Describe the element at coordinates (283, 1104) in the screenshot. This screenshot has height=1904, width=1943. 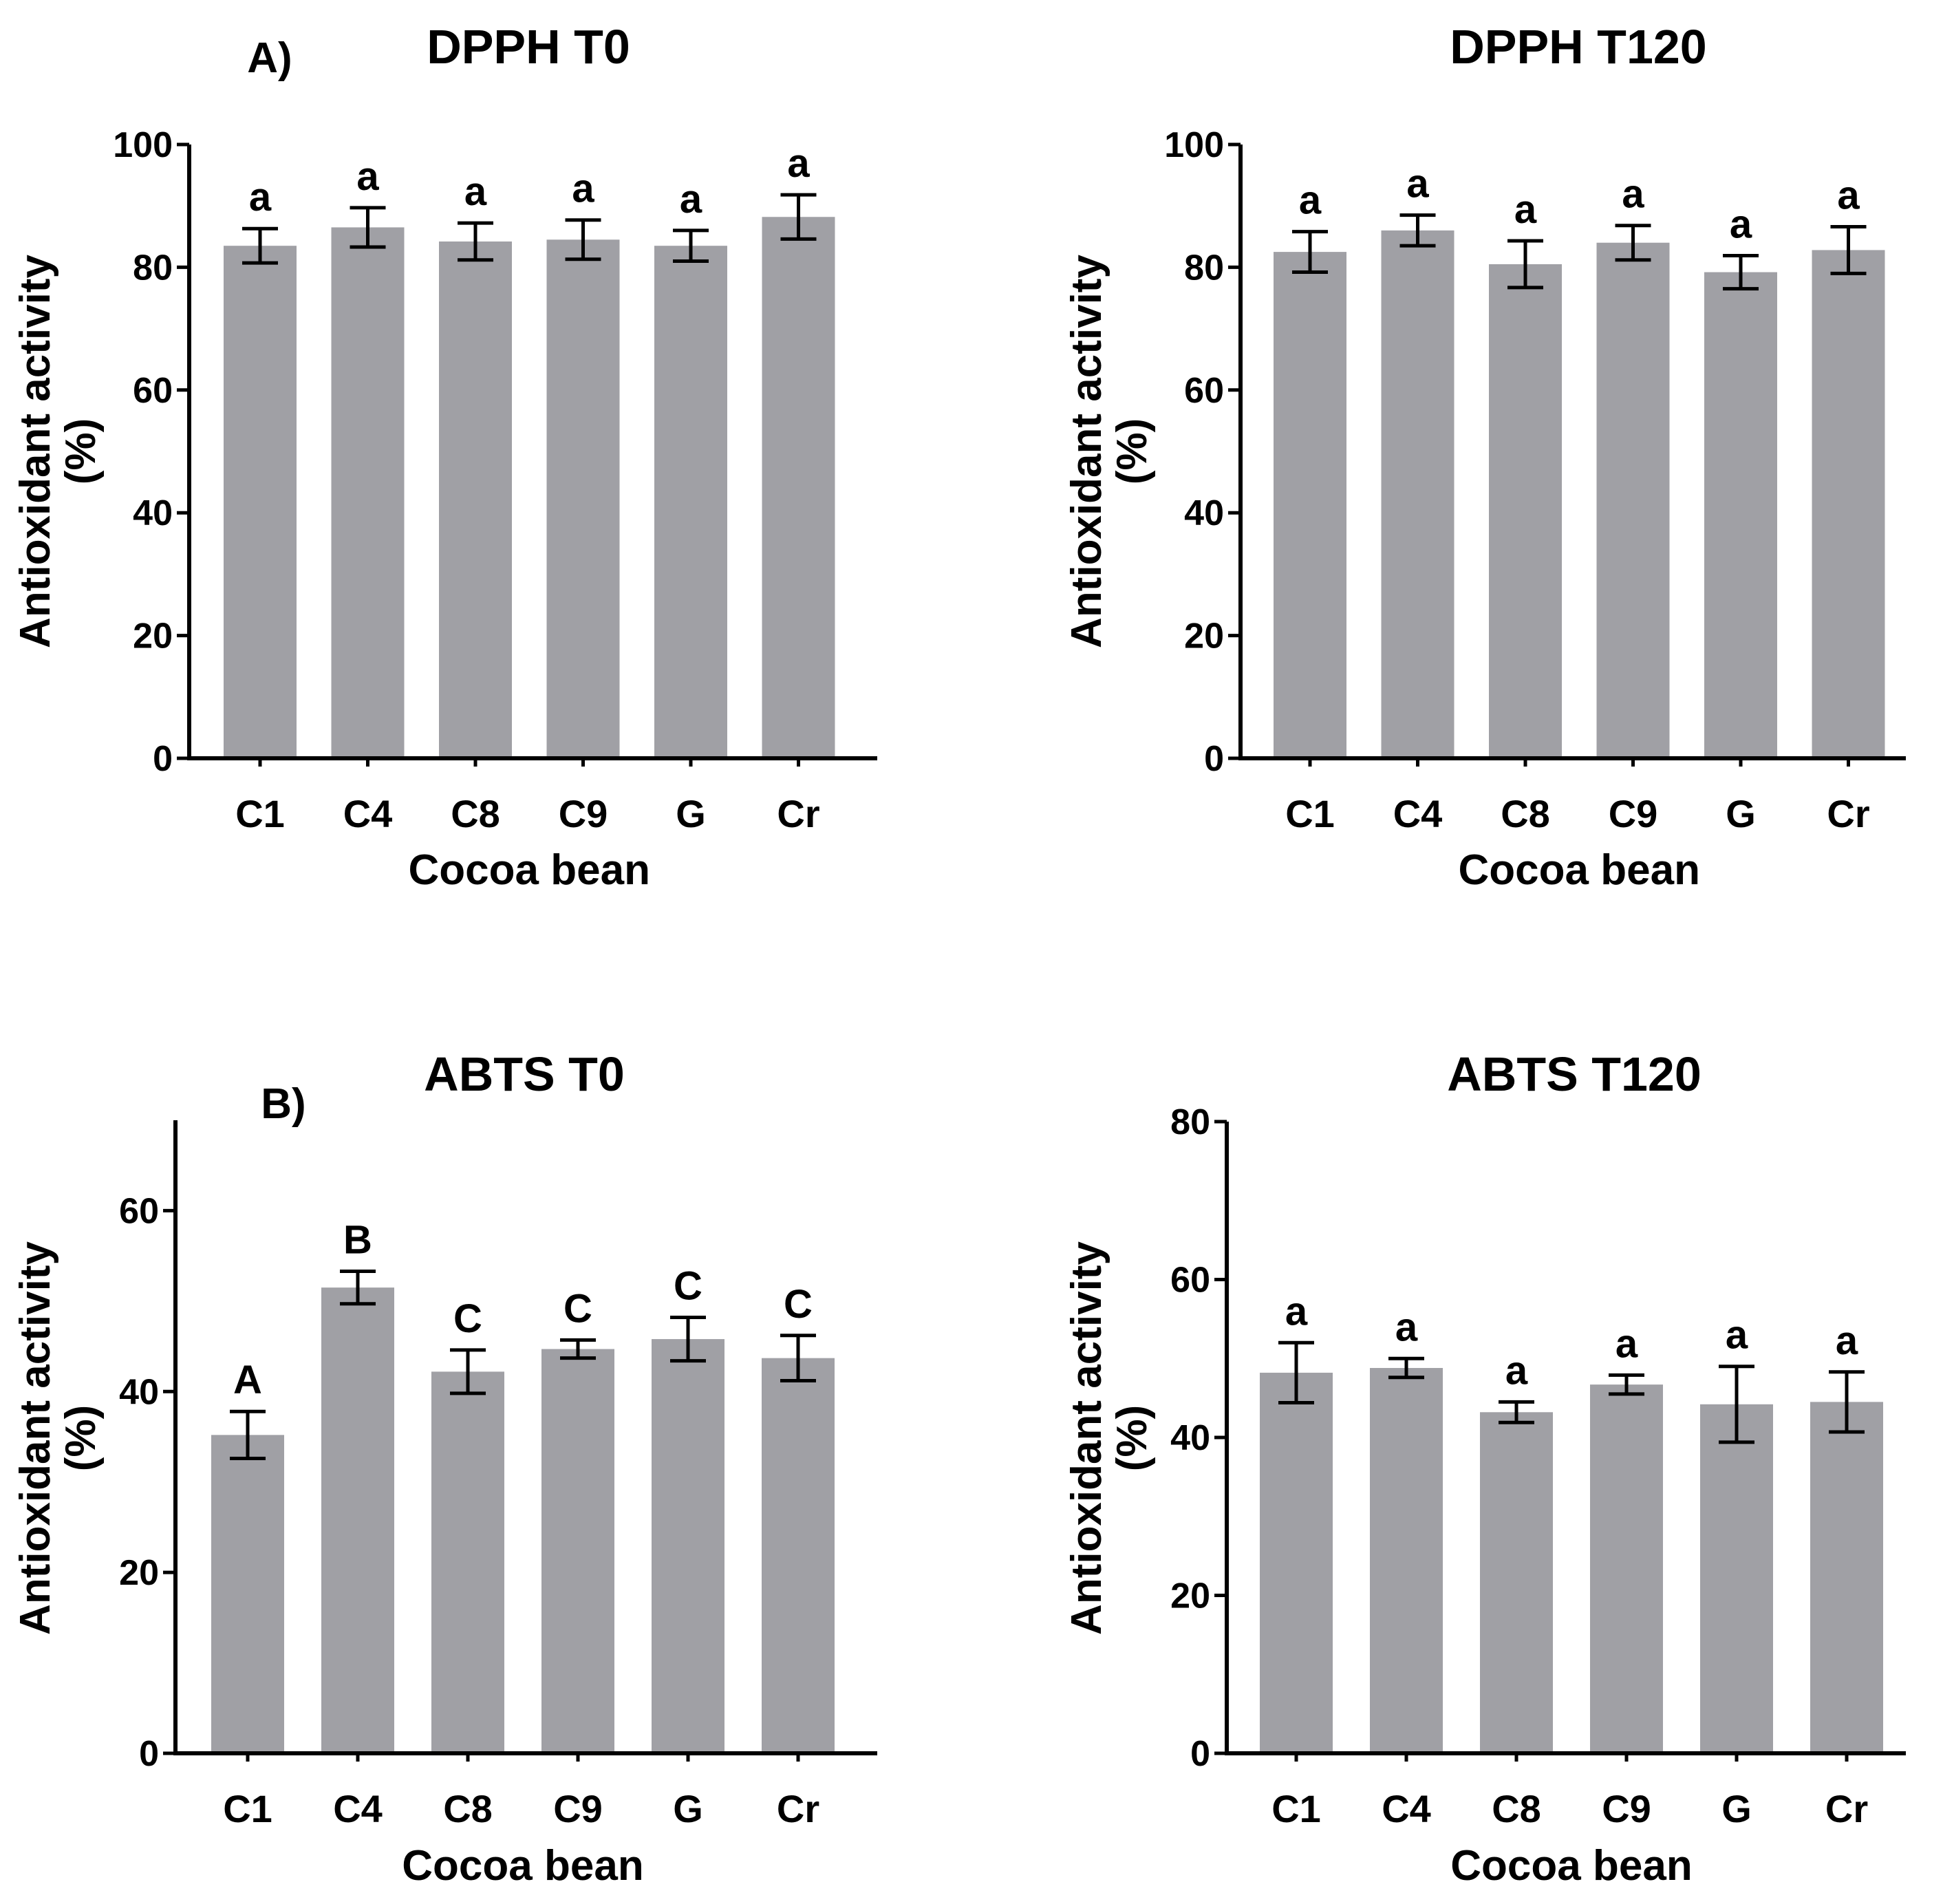
I see `panel-label: B)` at that location.